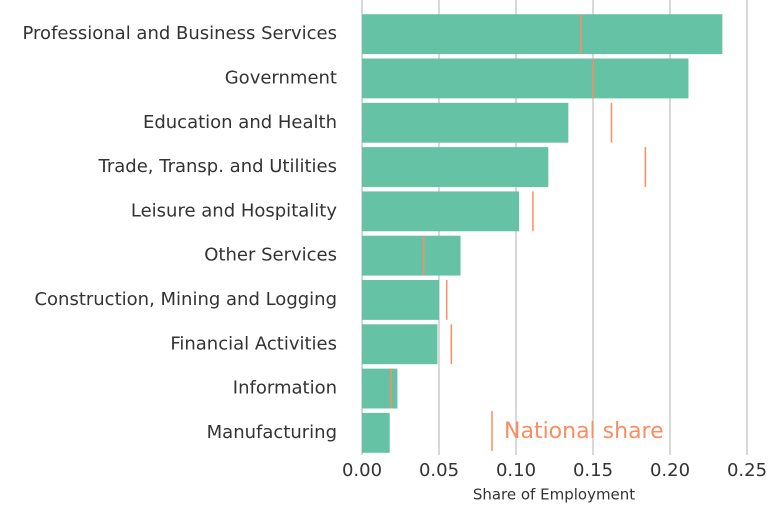  Describe the element at coordinates (584, 431) in the screenshot. I see `legend-label: National share` at that location.